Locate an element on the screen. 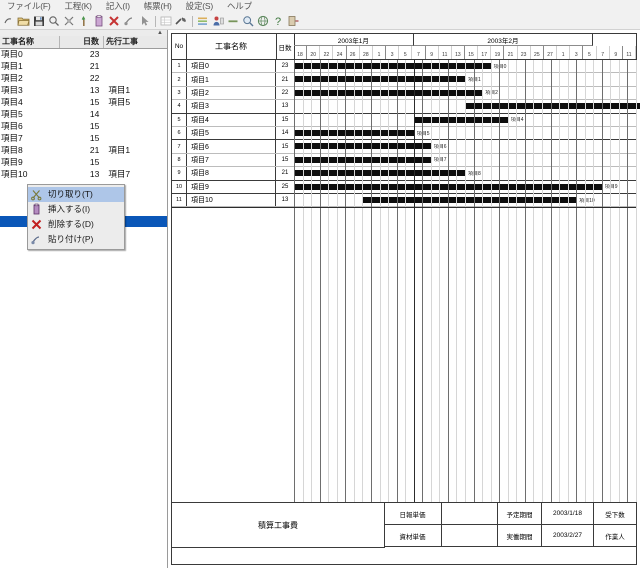 The height and width of the screenshot is (568, 640). menu-help: ヘルプ is located at coordinates (239, 6).